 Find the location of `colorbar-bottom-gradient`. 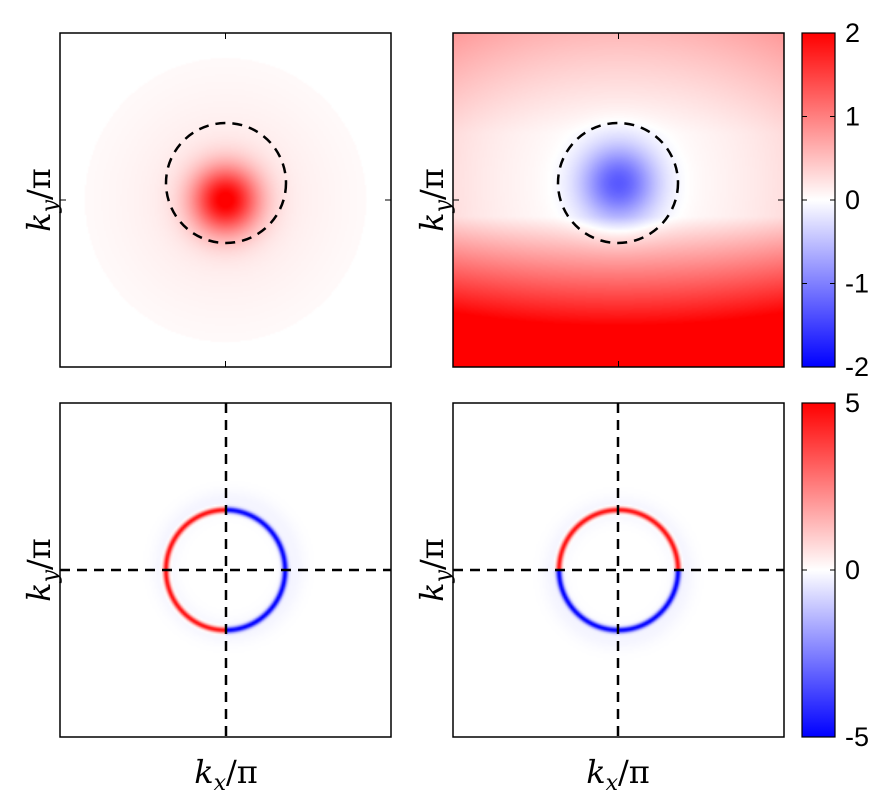

colorbar-bottom-gradient is located at coordinates (818, 570).